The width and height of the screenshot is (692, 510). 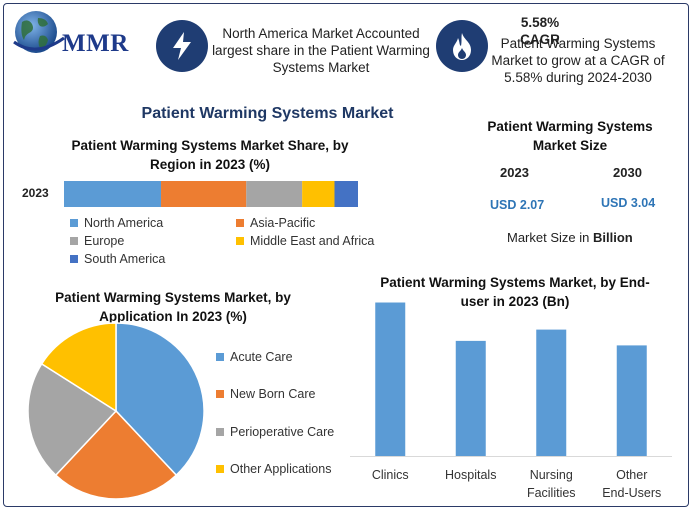 I want to click on legend-perioperative-care: Perioperative Care, so click(x=275, y=432).